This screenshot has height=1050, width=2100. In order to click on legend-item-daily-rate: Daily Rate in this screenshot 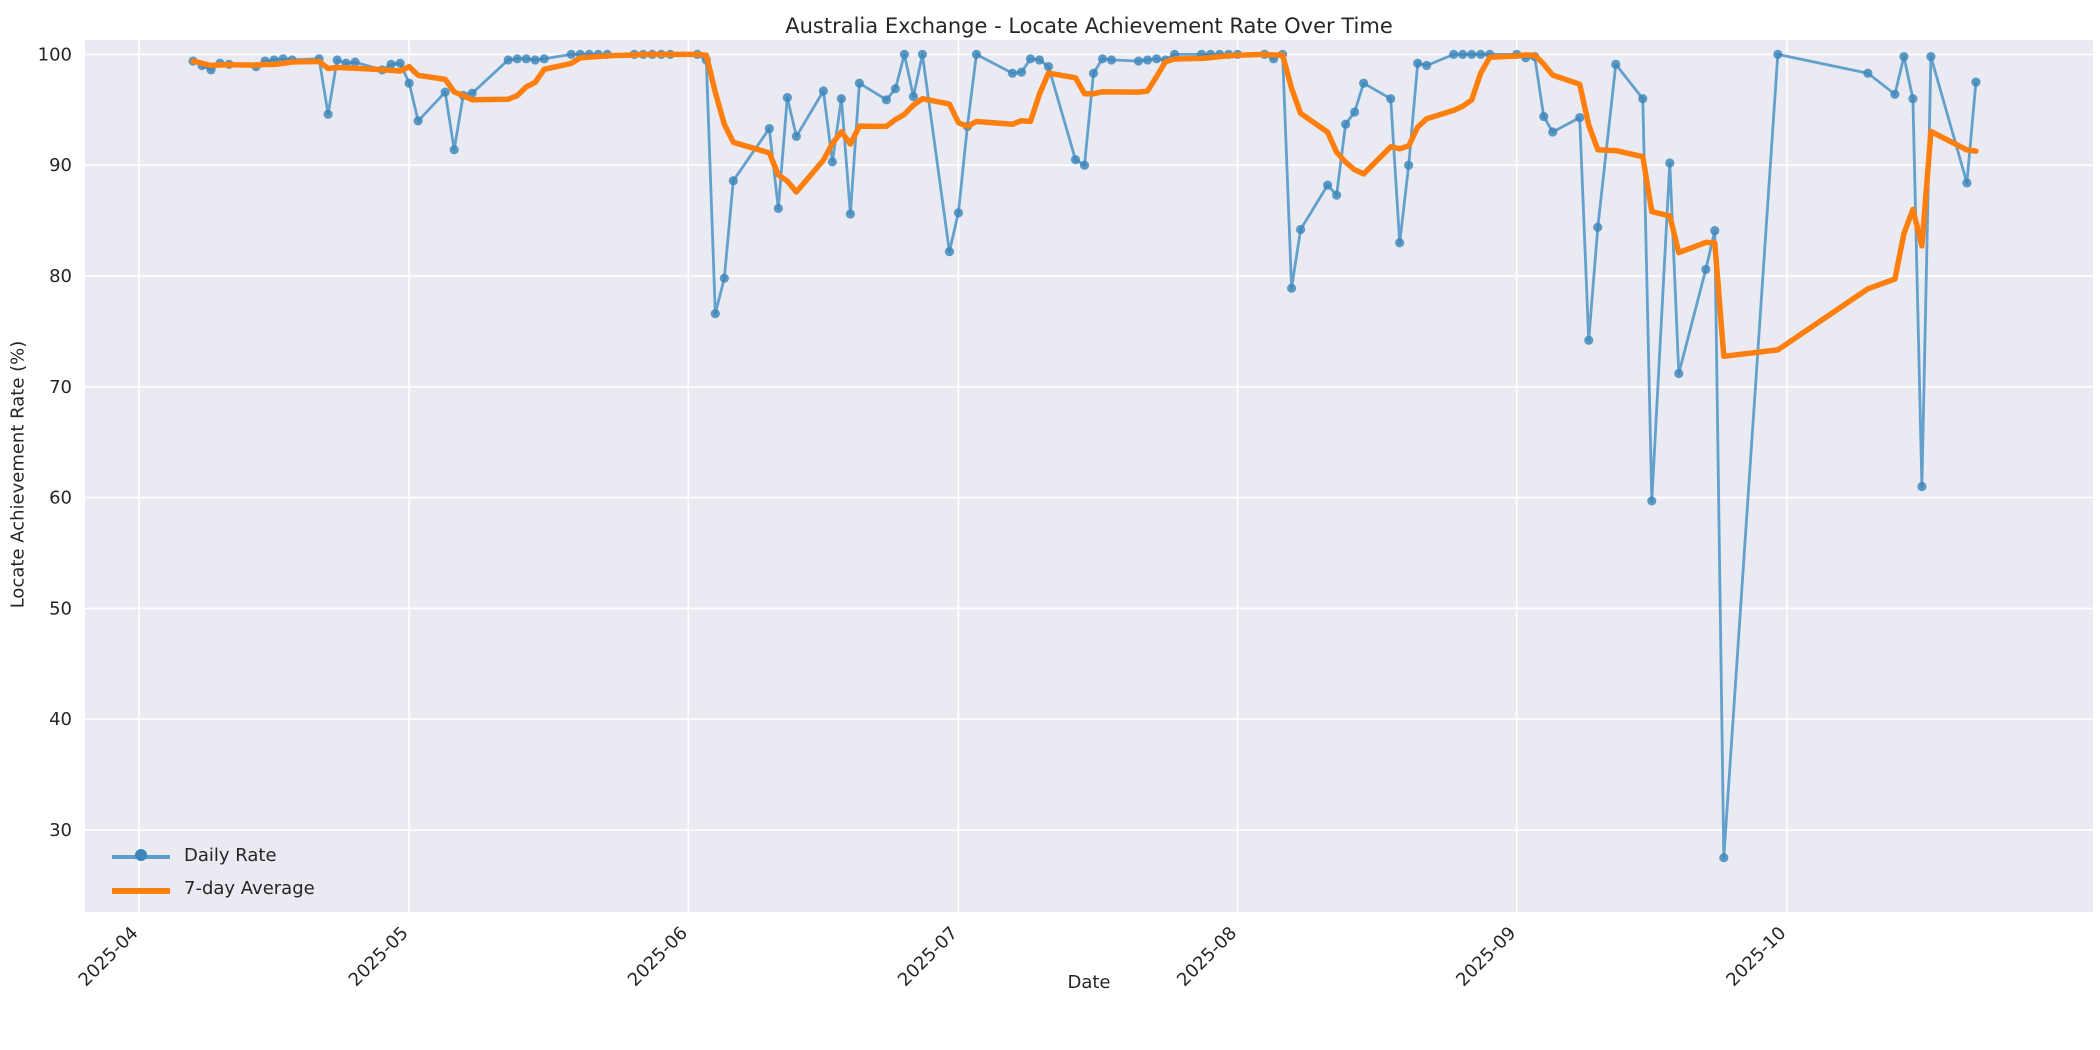, I will do `click(213, 855)`.